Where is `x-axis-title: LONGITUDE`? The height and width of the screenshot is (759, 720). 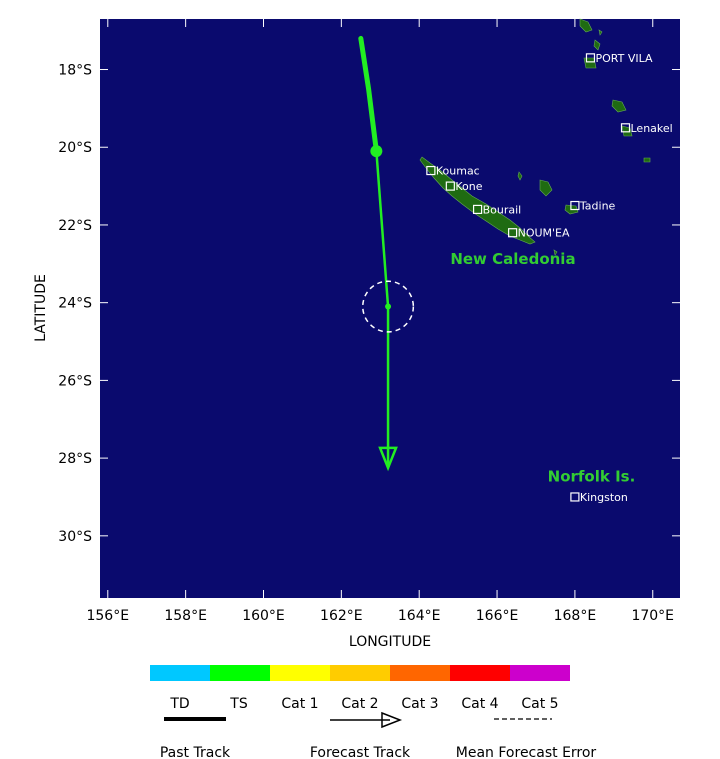 x-axis-title: LONGITUDE is located at coordinates (390, 642).